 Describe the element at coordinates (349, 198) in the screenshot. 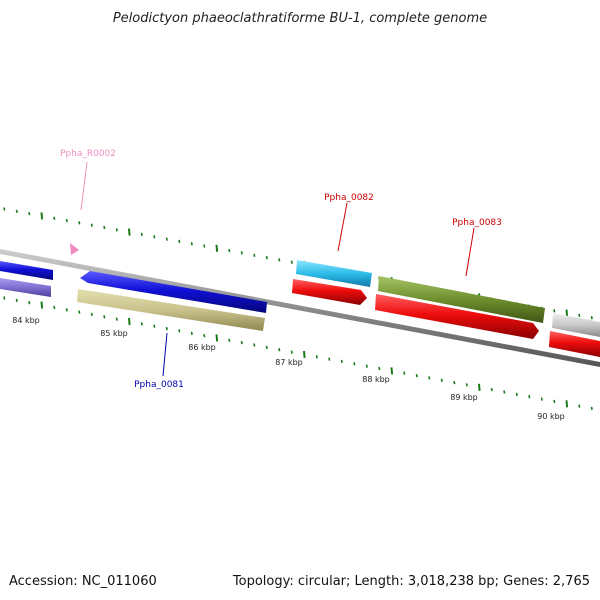

I see `gene-label-ppha-0082: Ppha_0082` at that location.